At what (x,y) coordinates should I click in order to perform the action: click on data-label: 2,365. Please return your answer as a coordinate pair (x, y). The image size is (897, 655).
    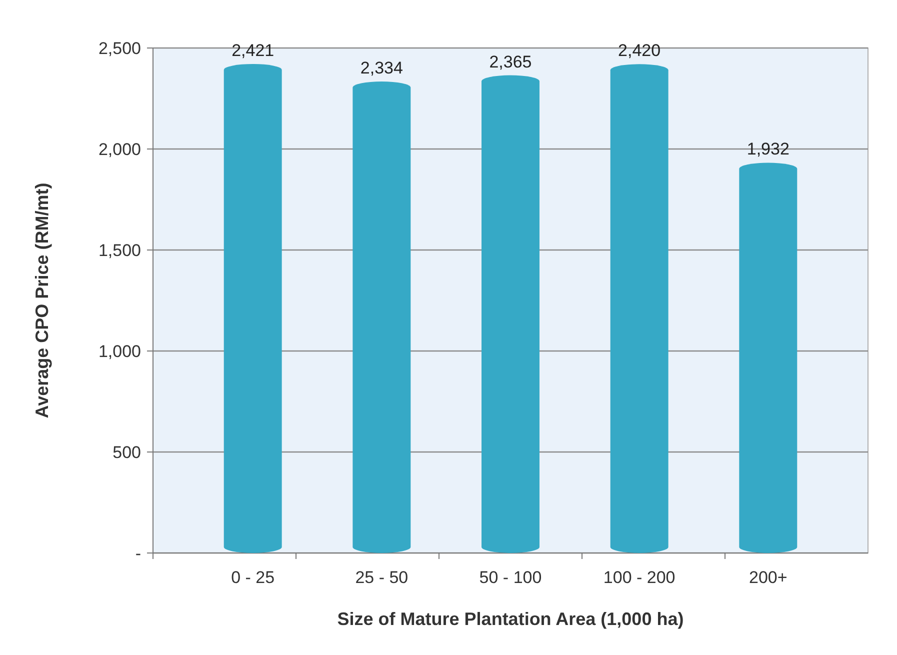
    Looking at the image, I should click on (510, 62).